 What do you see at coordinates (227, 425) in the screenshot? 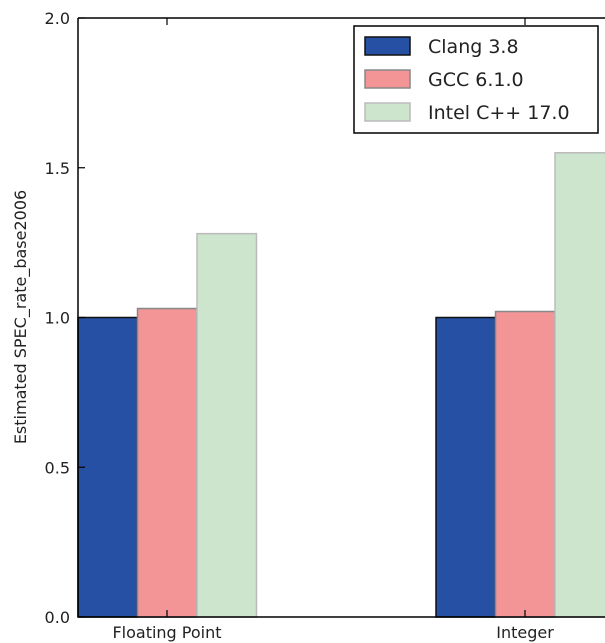
I see `bar-intel-floating-point` at bounding box center [227, 425].